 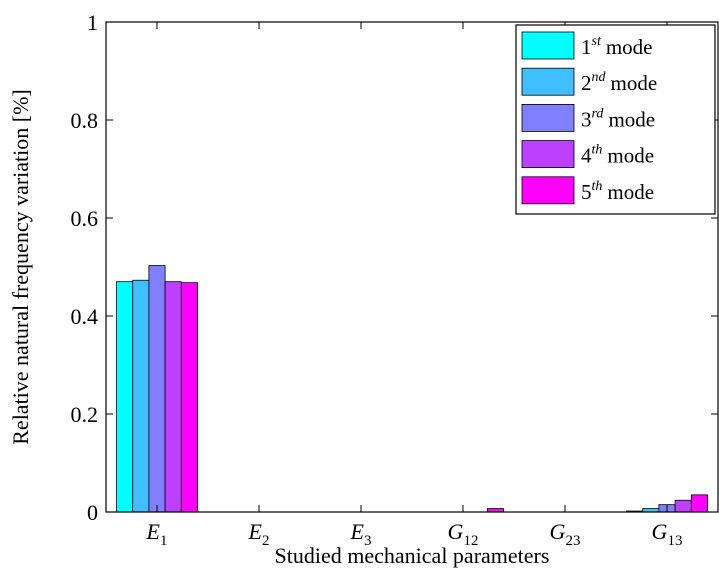 I want to click on legend-ordinal: 5, so click(x=586, y=192).